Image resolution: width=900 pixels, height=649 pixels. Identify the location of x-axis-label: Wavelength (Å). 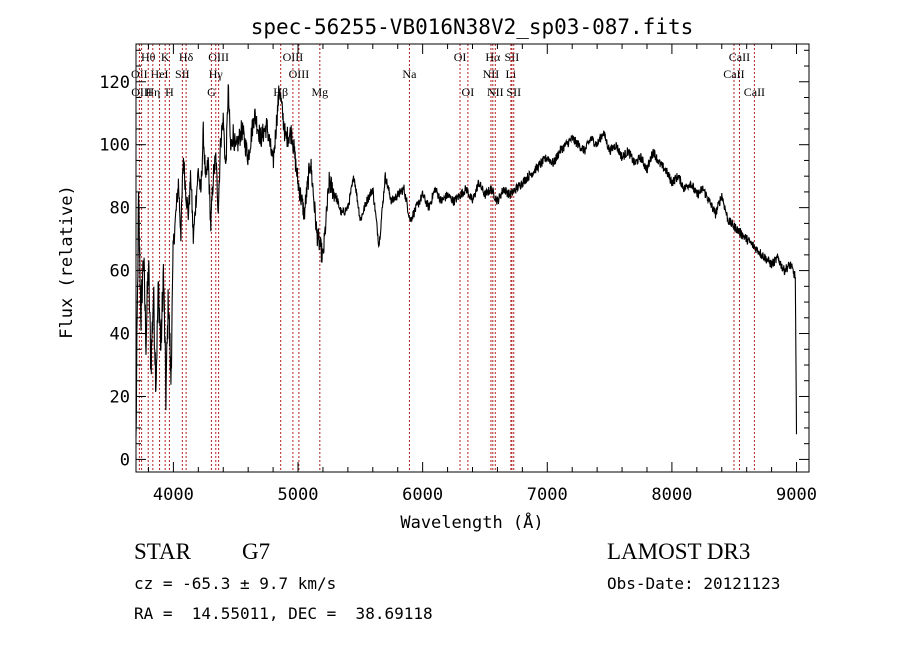
(471, 522).